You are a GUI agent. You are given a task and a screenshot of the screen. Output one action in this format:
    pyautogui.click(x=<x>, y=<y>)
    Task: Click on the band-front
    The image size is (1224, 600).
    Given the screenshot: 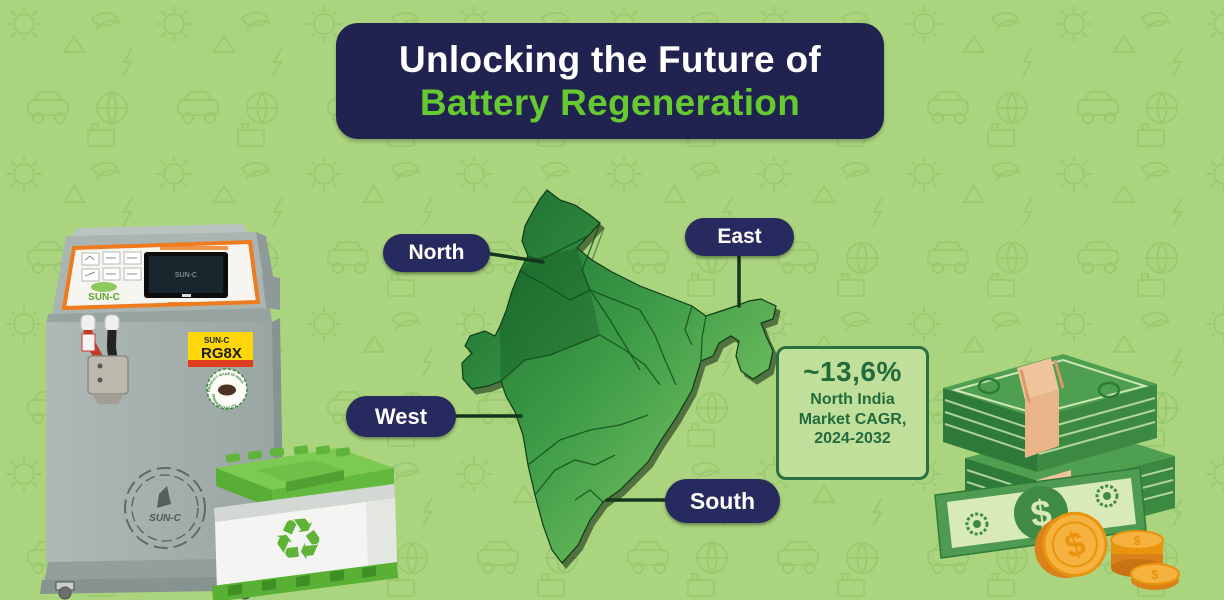 What is the action you would take?
    pyautogui.click(x=1042, y=424)
    